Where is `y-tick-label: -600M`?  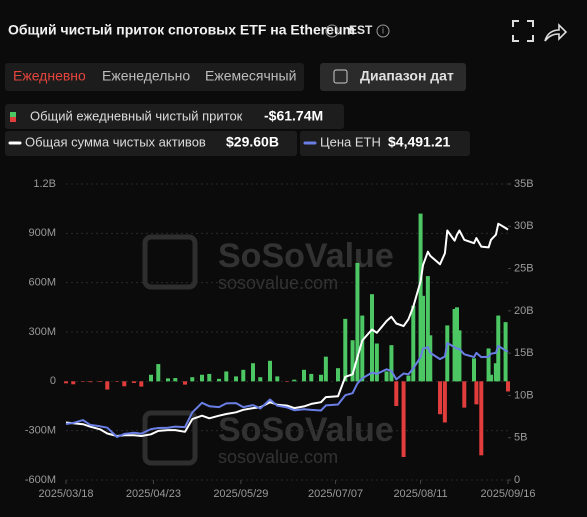 y-tick-label: -600M is located at coordinates (40, 480).